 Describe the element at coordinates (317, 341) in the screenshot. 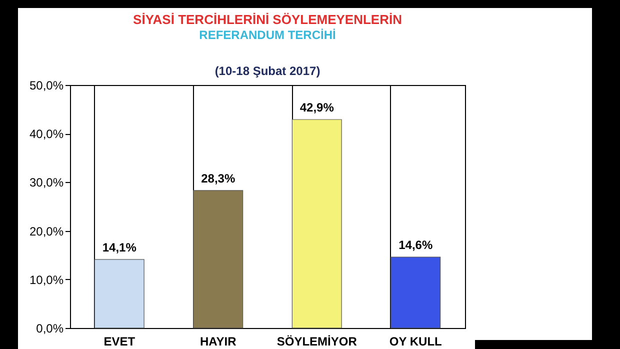

I see `x-tick-label: SÖYLEMİYOR` at that location.